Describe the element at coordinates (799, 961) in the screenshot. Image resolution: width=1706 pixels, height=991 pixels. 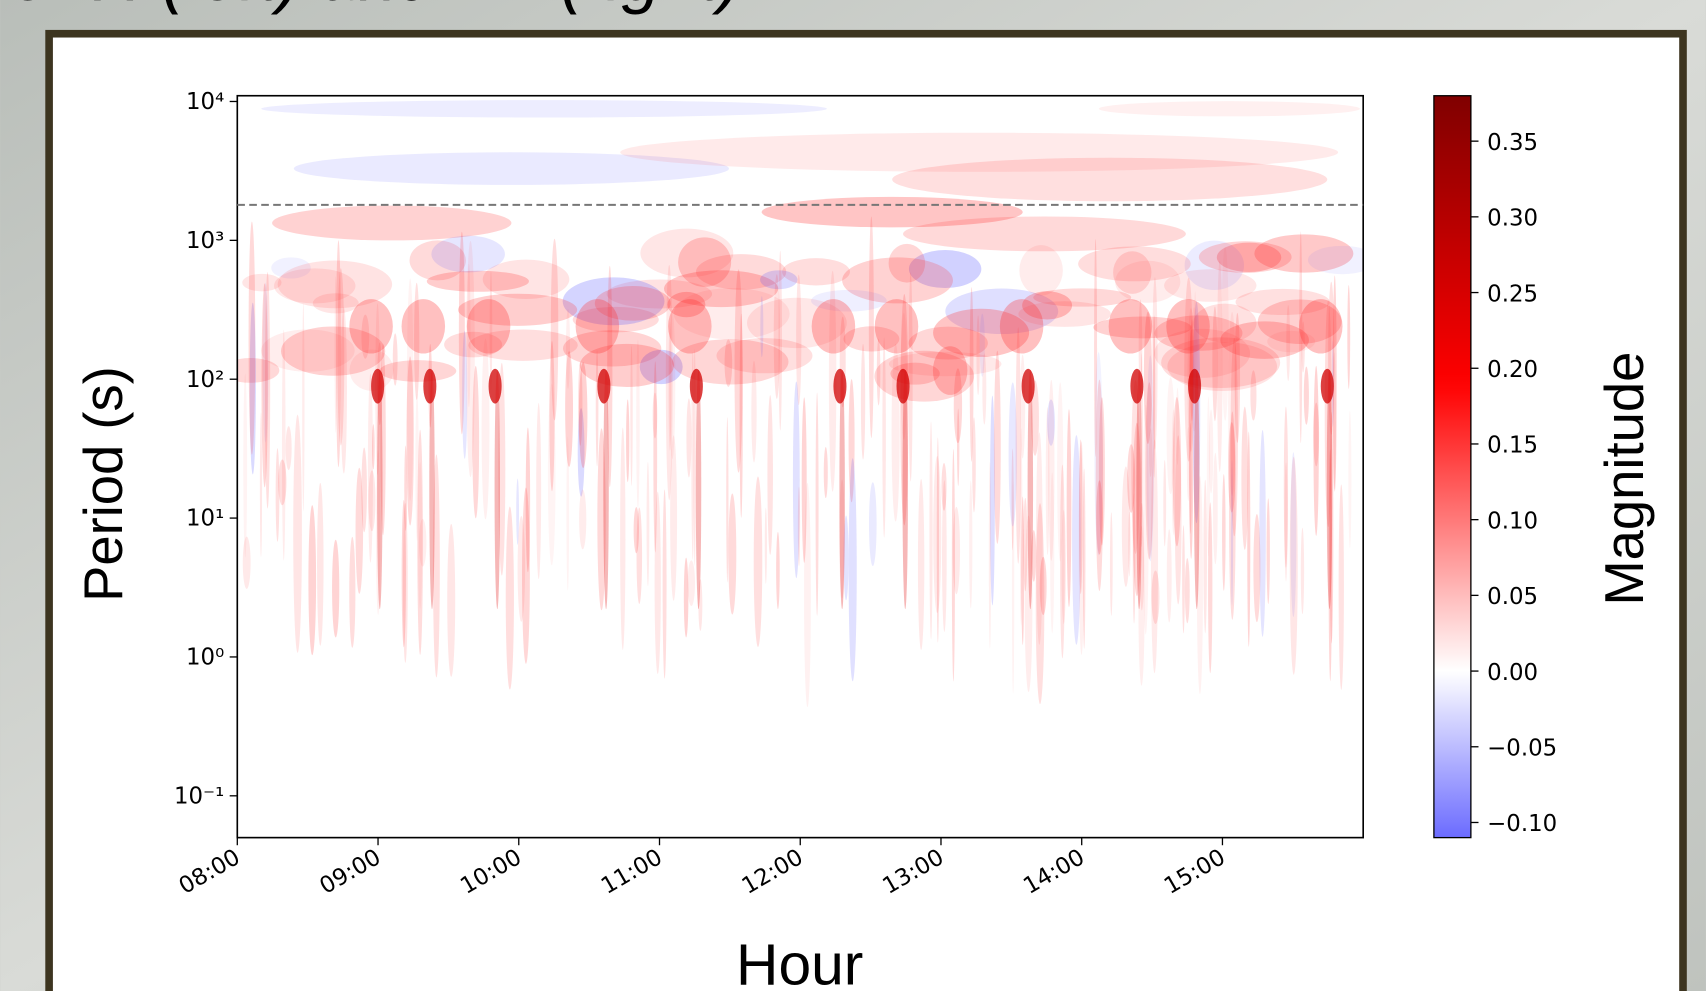
I see `x-axis-label: Hour` at that location.